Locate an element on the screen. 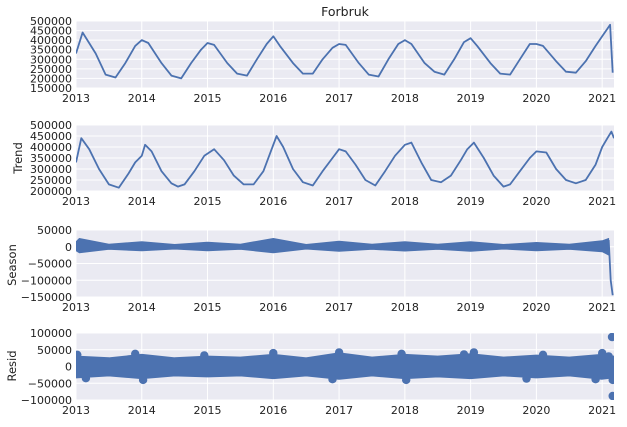 The width and height of the screenshot is (627, 427). plot-area is located at coordinates (345, 54).